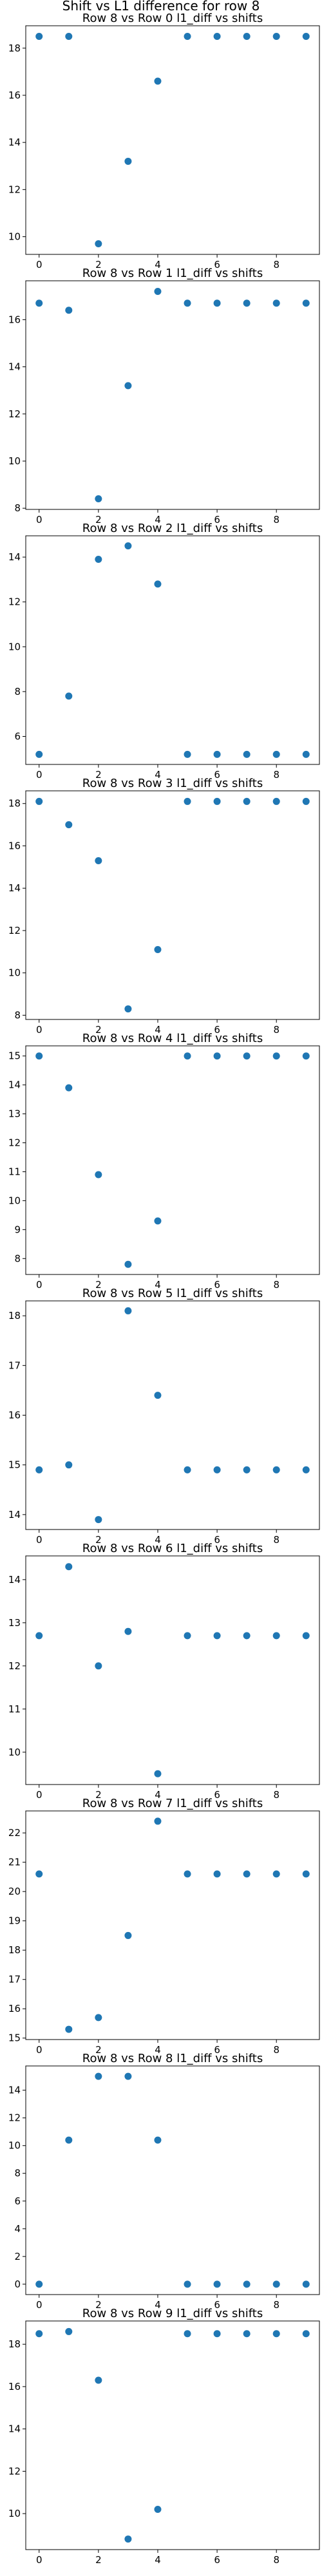  What do you see at coordinates (173, 1293) in the screenshot?
I see `subplot-title: Row 8 vs Row 5 l1_diff vs shifts` at bounding box center [173, 1293].